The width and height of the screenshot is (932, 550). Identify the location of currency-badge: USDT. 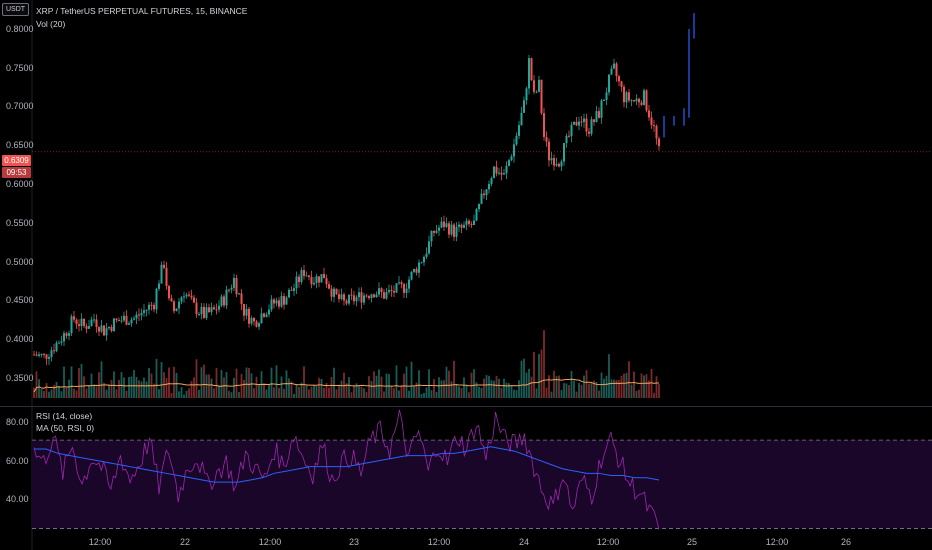
(15, 9).